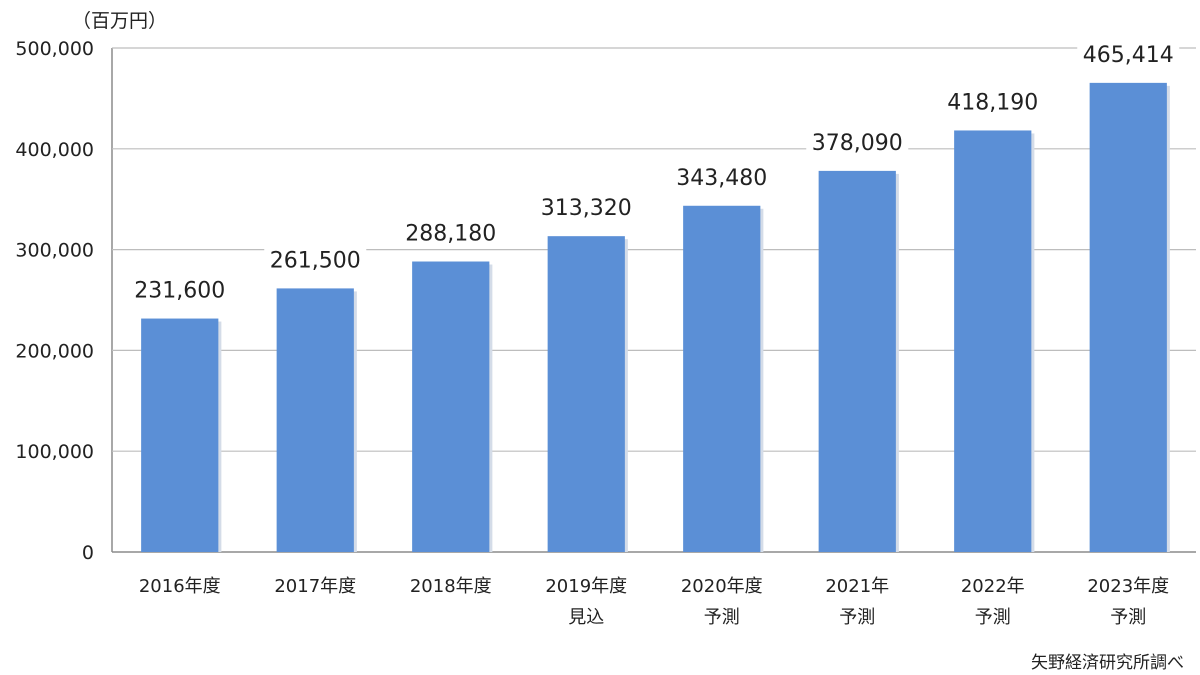 This screenshot has height=675, width=1200. What do you see at coordinates (120, 21) in the screenshot?
I see `y-axis-unit-label: （百万円）` at bounding box center [120, 21].